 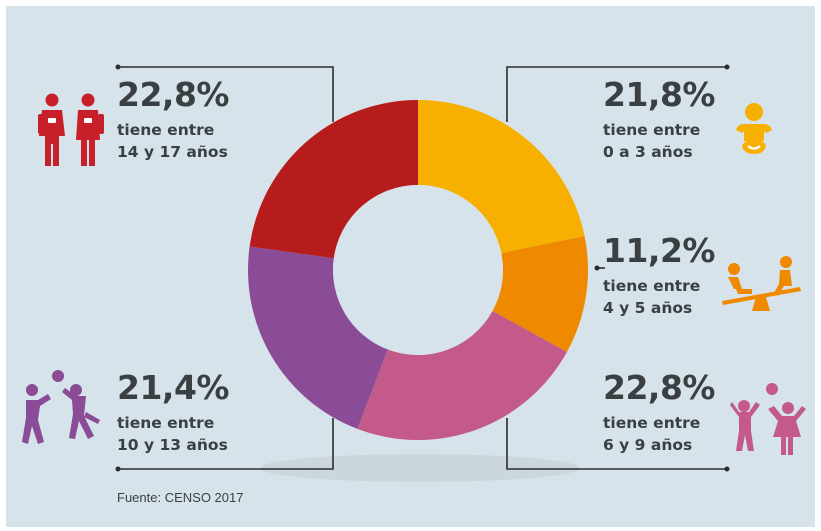 What do you see at coordinates (659, 275) in the screenshot?
I see `label-block-4-5: 11,2% tiene entre 4 y 5 años` at bounding box center [659, 275].